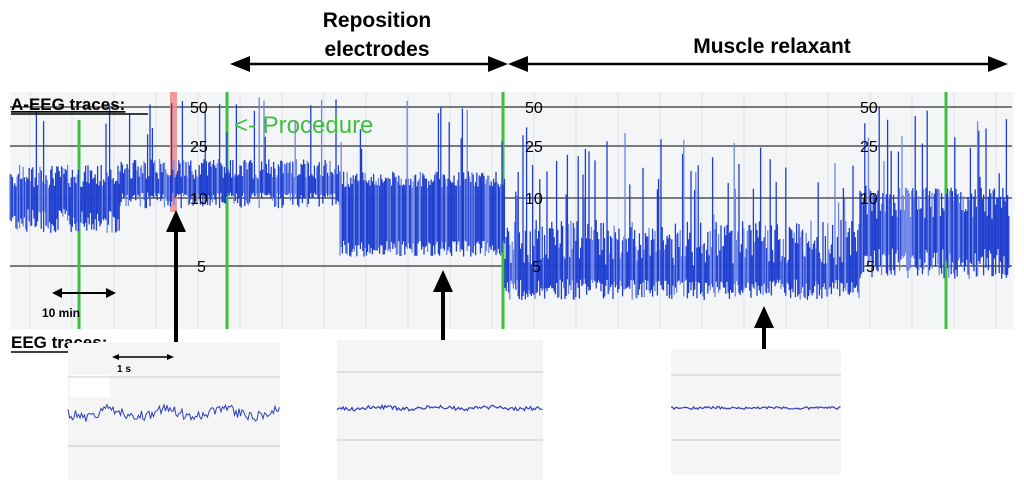 The width and height of the screenshot is (1024, 483). What do you see at coordinates (369, 64) in the screenshot?
I see `reposition-arrow` at bounding box center [369, 64].